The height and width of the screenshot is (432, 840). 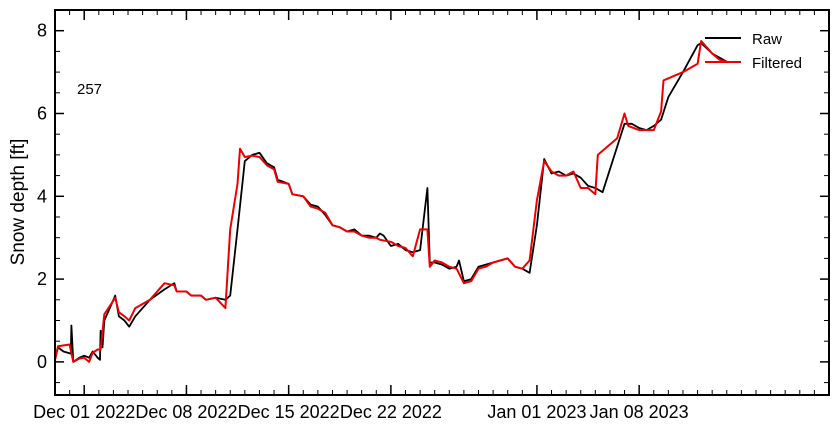 I want to click on y-tick-label: 4, so click(x=42, y=196).